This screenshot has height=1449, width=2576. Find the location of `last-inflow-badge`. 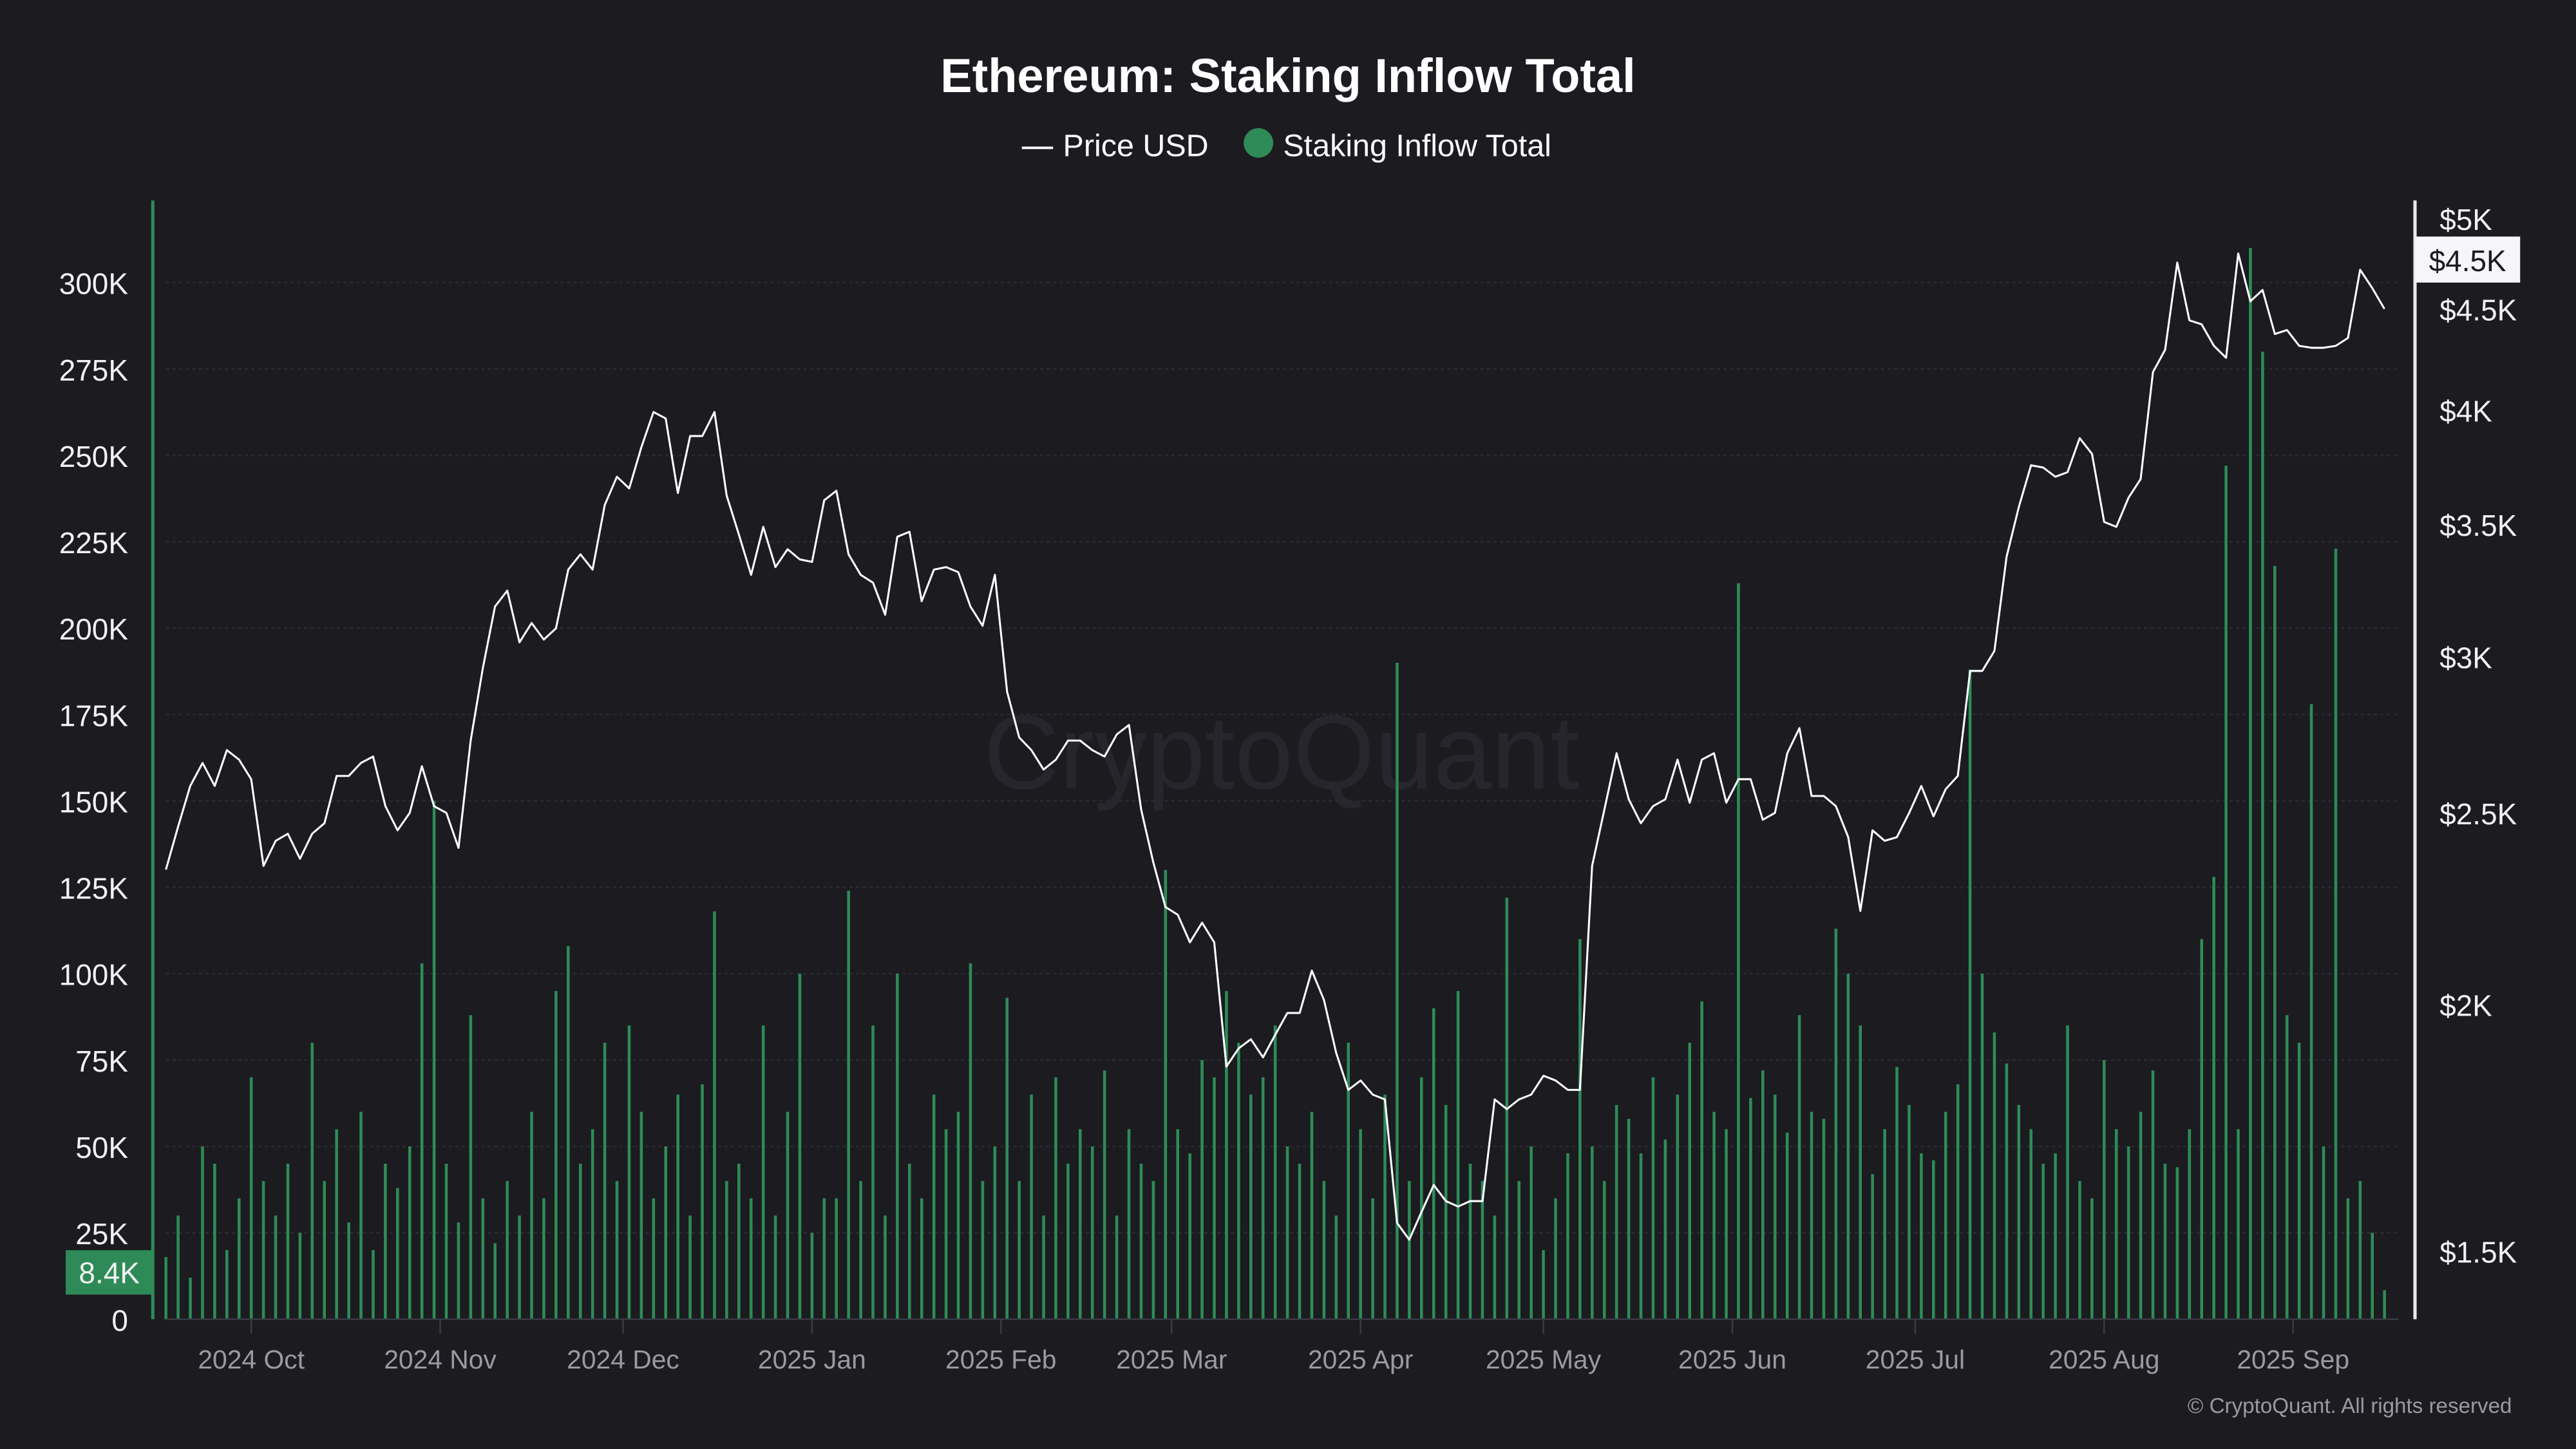

last-inflow-badge is located at coordinates (109, 1272).